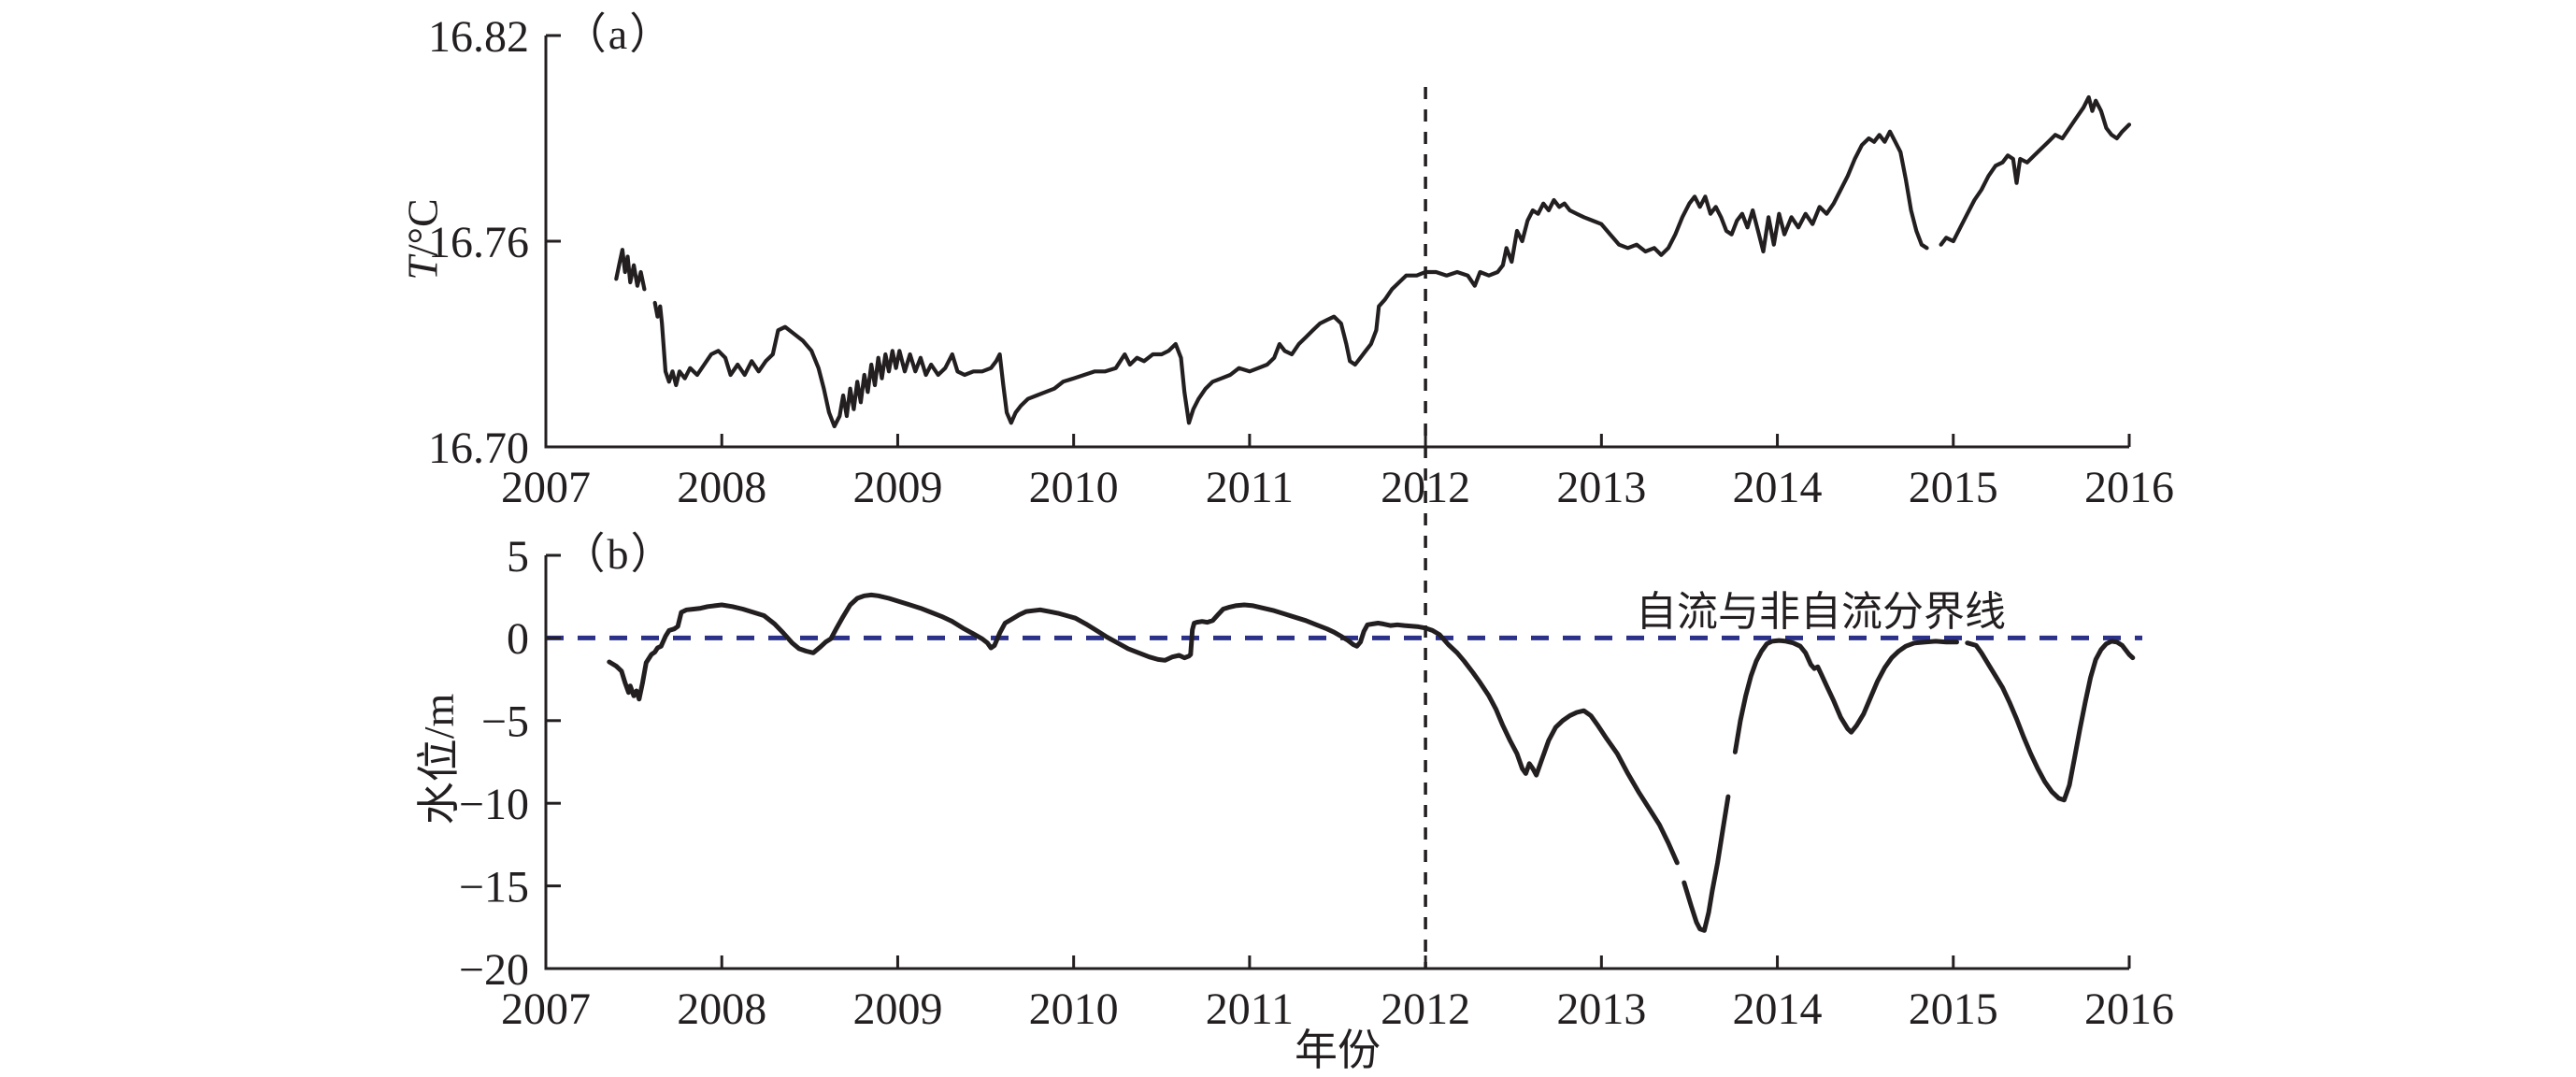 This screenshot has width=2576, height=1077. Describe the element at coordinates (494, 804) in the screenshot. I see `panel-b-ytick-label: −10` at that location.